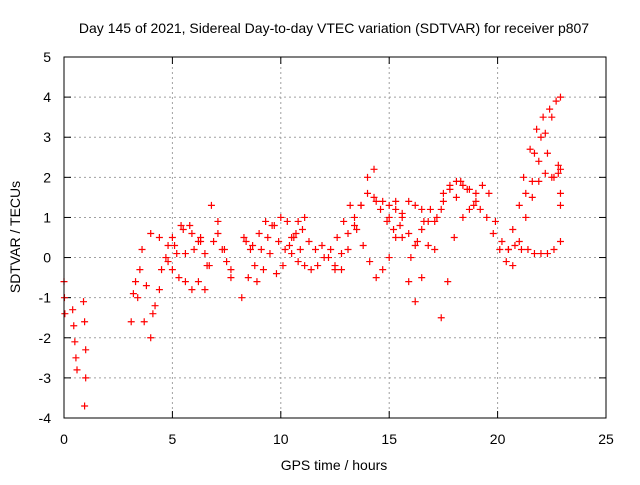 The width and height of the screenshot is (640, 485). Describe the element at coordinates (334, 465) in the screenshot. I see `x-axis-label: GPS time / hours` at that location.